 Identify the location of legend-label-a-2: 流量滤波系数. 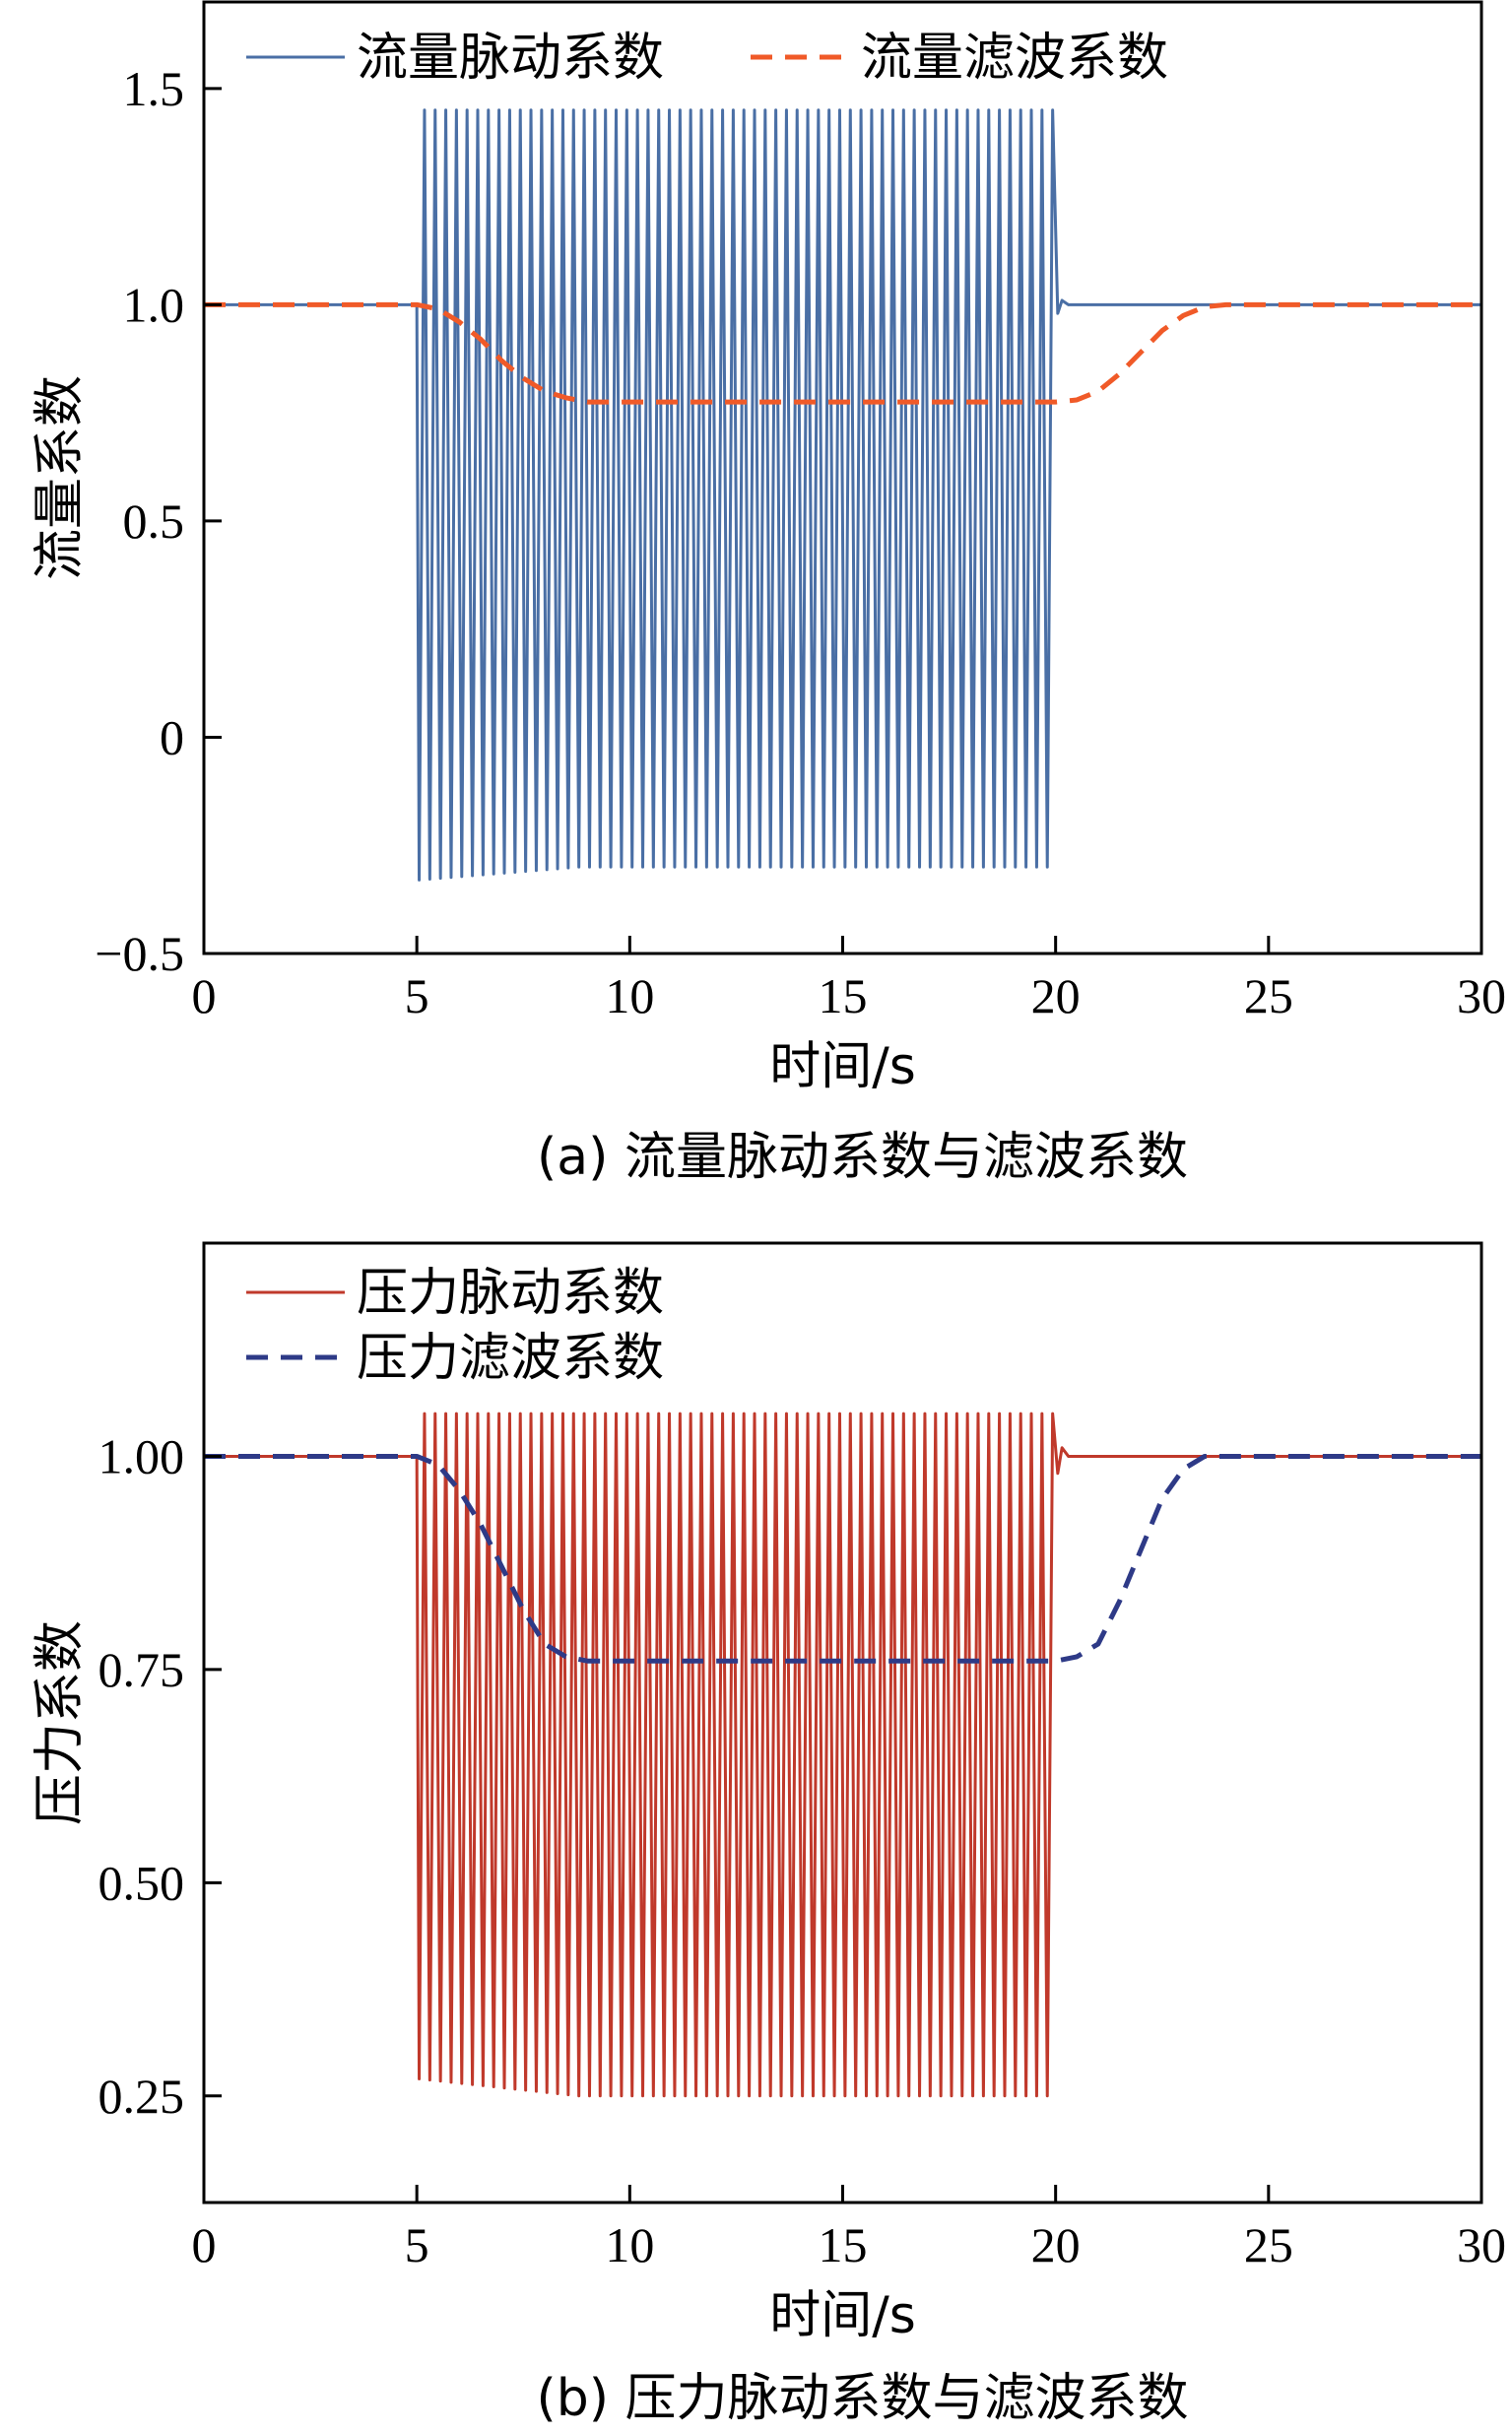
(1014, 58).